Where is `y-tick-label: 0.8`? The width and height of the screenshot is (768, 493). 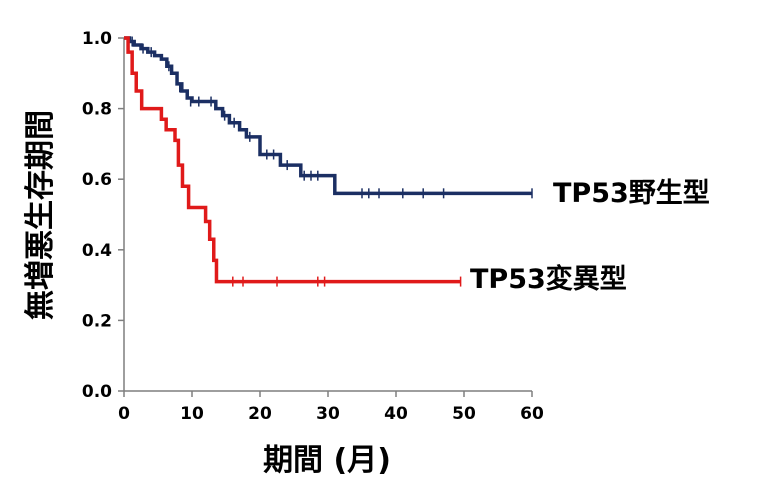
y-tick-label: 0.8 is located at coordinates (97, 110).